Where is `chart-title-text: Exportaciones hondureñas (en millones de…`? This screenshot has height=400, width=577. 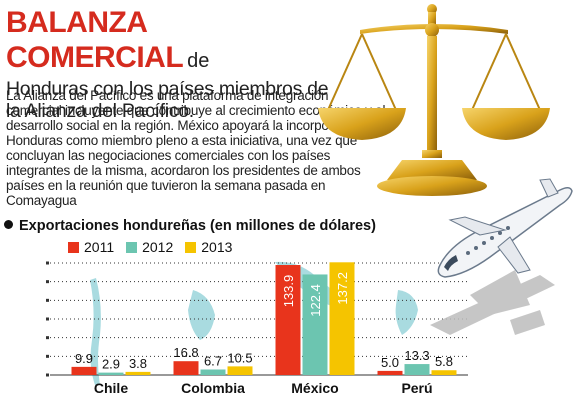
chart-title-text: Exportaciones hondureñas (en millones de… is located at coordinates (197, 226).